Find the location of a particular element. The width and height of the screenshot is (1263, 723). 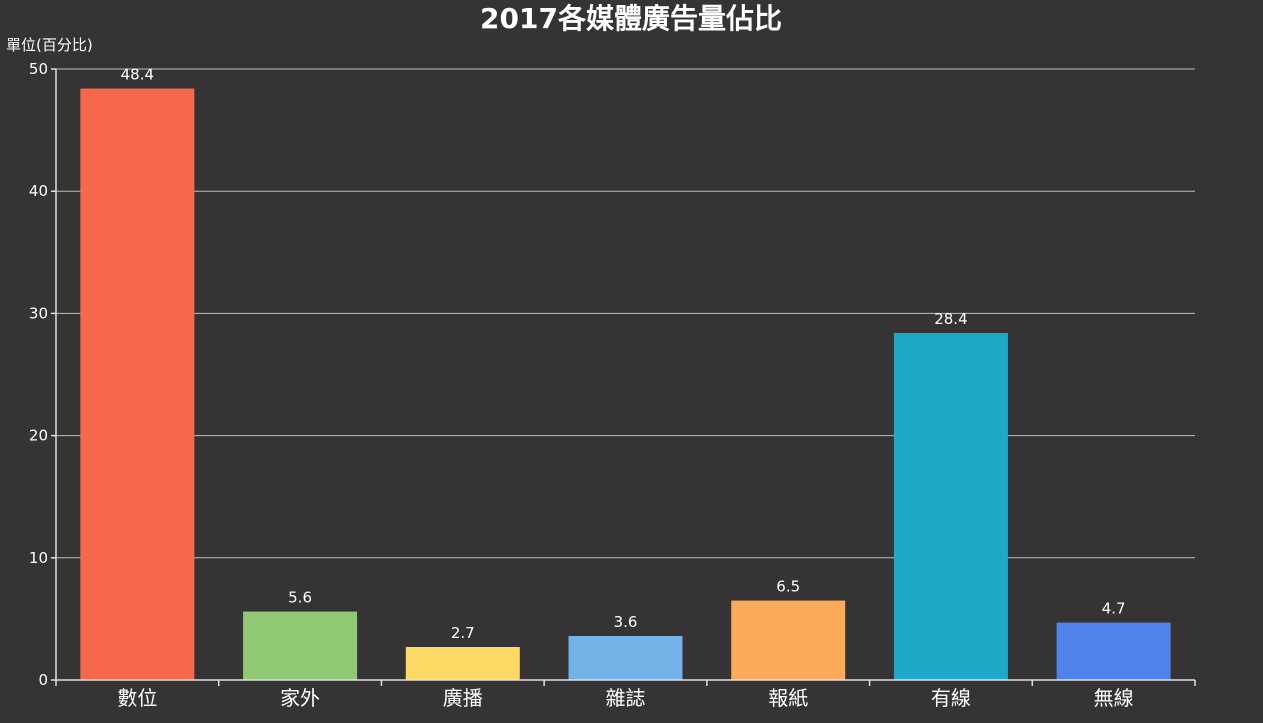

y-tick-label: 0 is located at coordinates (43, 680).